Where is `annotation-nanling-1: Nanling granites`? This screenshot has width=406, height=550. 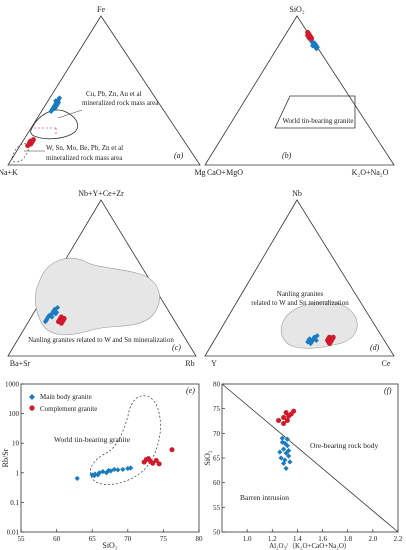 annotation-nanling-1: Nanling granites is located at coordinates (300, 294).